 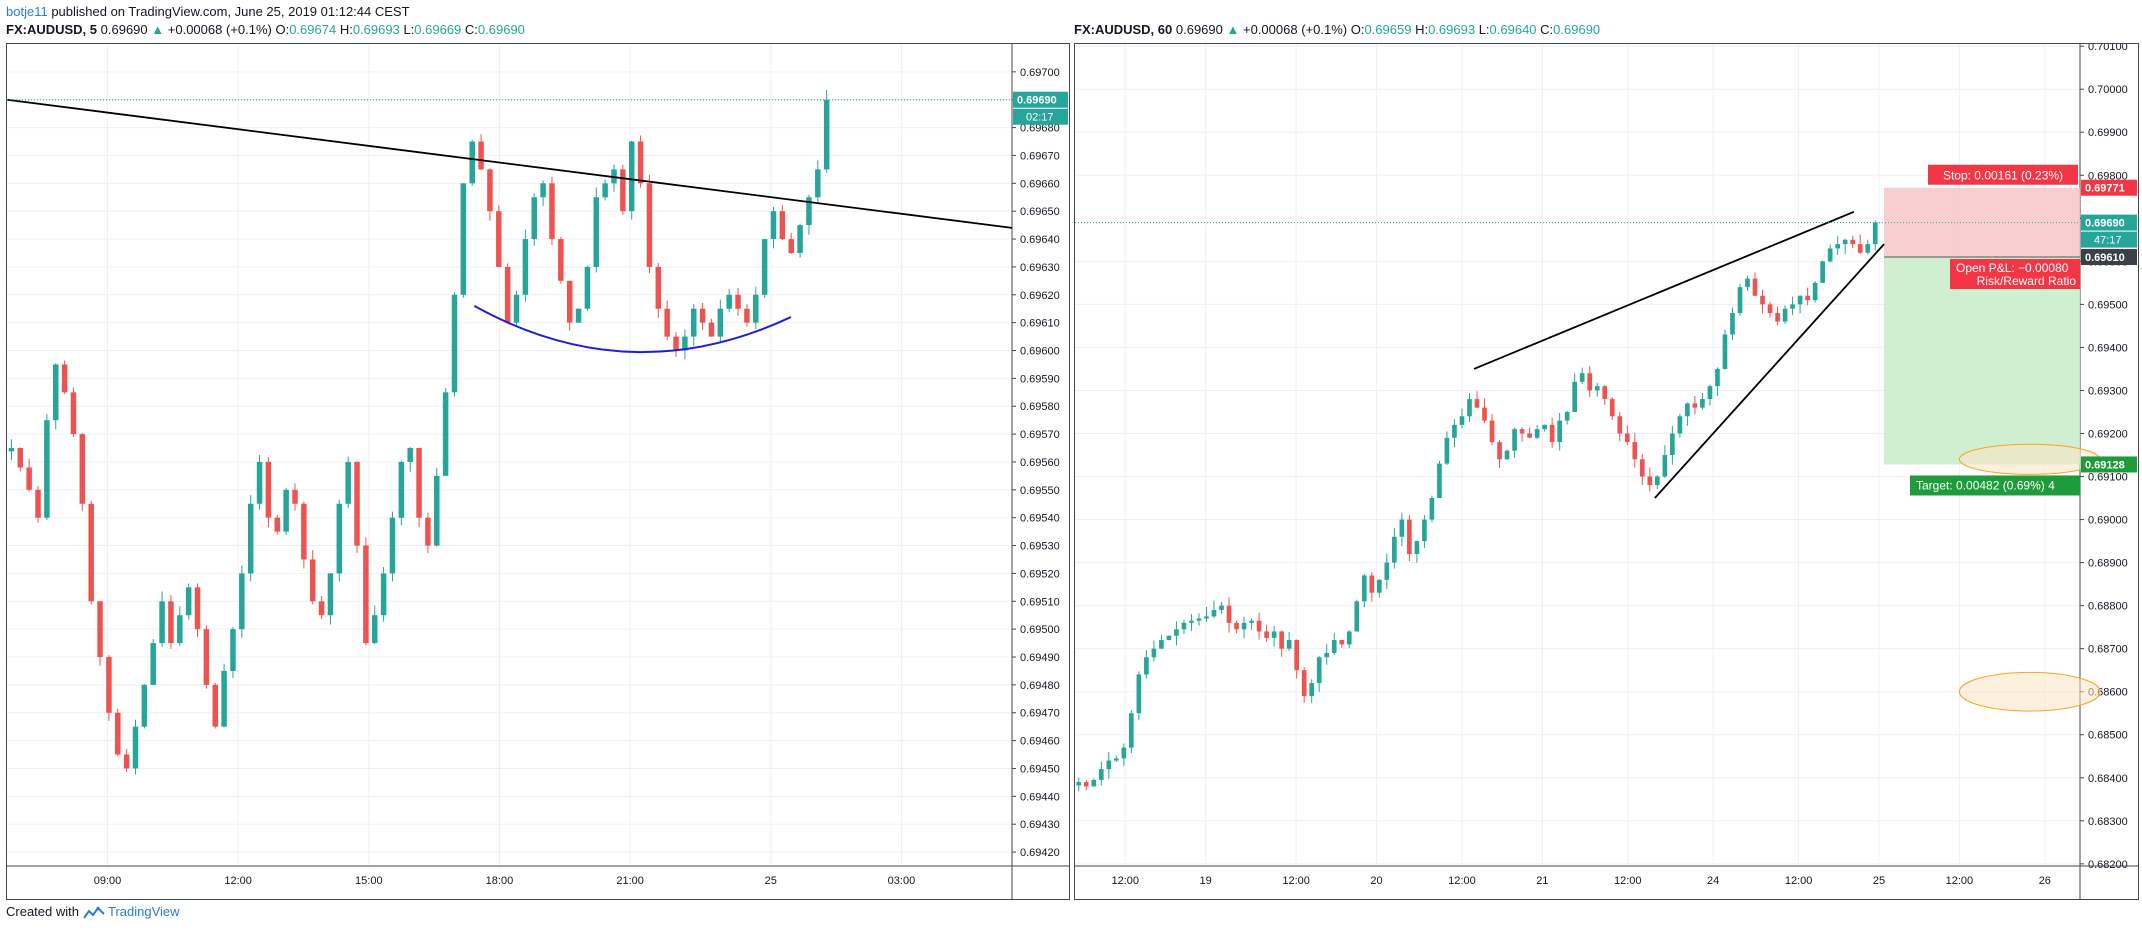 I want to click on close-label: C:, so click(x=471, y=29).